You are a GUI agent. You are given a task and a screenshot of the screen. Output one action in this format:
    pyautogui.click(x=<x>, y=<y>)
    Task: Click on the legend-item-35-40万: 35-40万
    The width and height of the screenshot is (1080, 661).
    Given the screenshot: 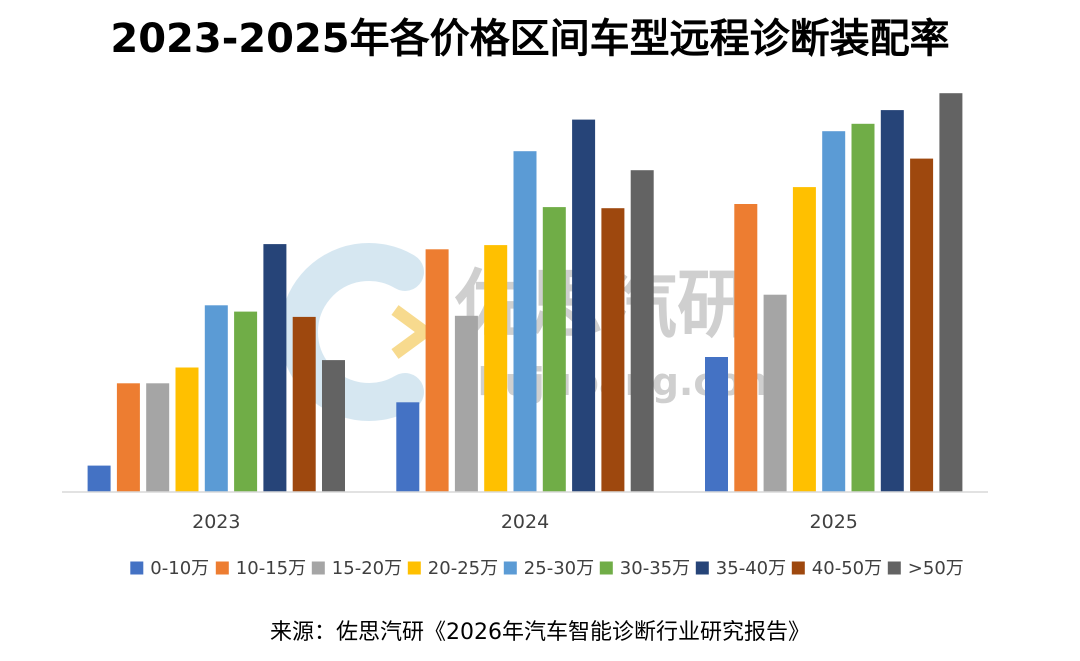 What is the action you would take?
    pyautogui.click(x=740, y=568)
    